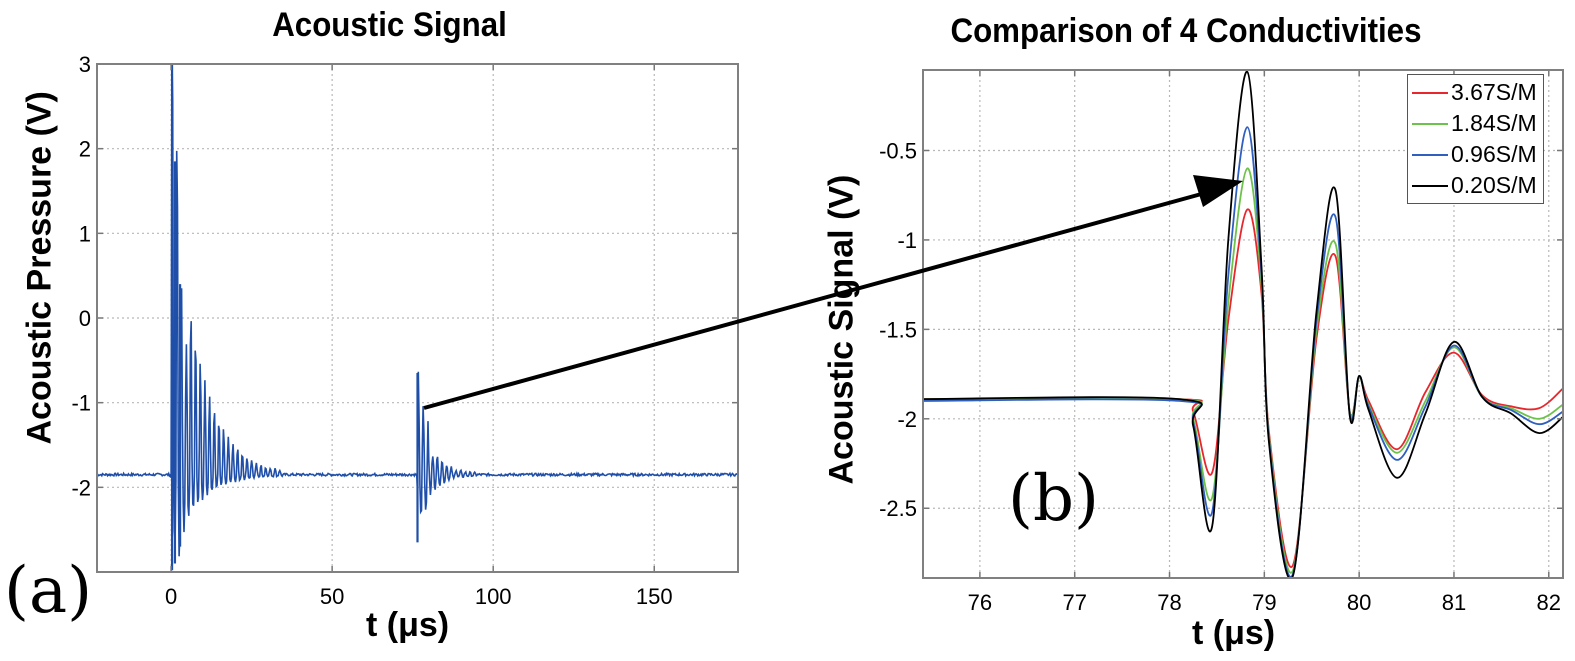 The width and height of the screenshot is (1575, 661). I want to click on y-tick-label: 1, so click(85, 233).